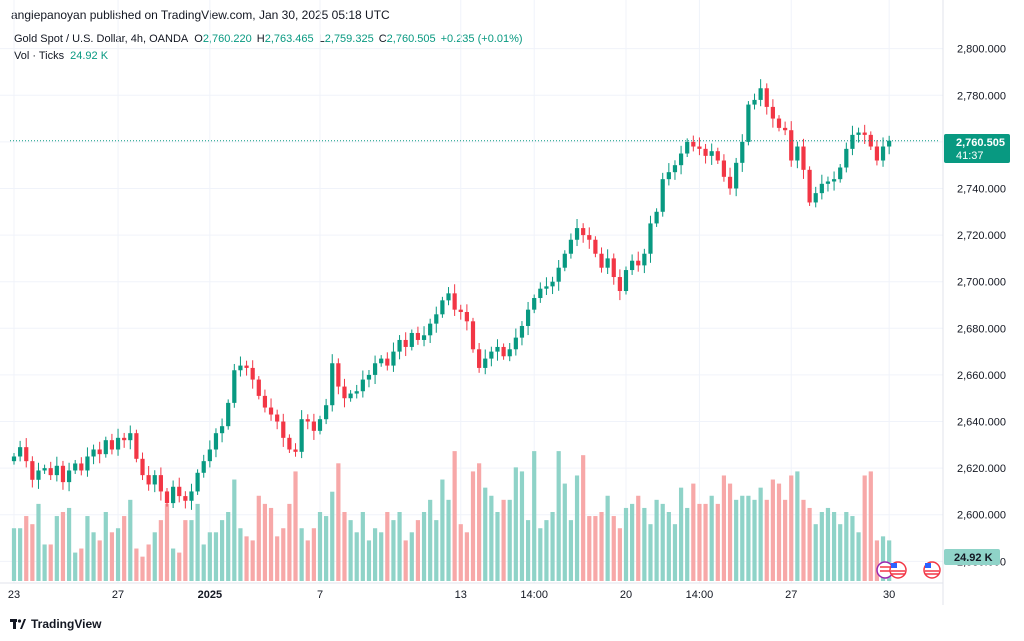 This screenshot has width=1024, height=641. Describe the element at coordinates (889, 595) in the screenshot. I see `time-tick-label: 30` at that location.